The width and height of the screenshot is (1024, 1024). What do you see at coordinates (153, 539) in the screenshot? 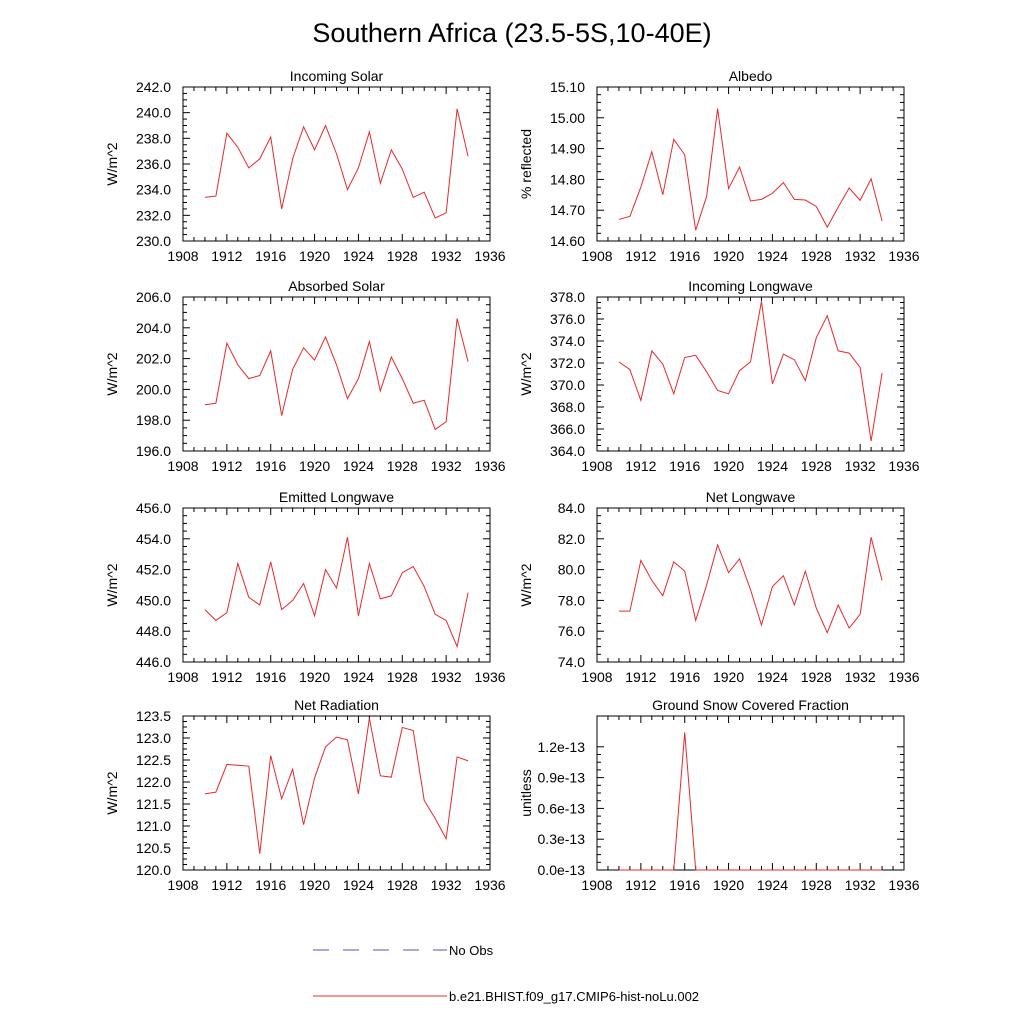
I see `y-tick-label: 454.0` at bounding box center [153, 539].